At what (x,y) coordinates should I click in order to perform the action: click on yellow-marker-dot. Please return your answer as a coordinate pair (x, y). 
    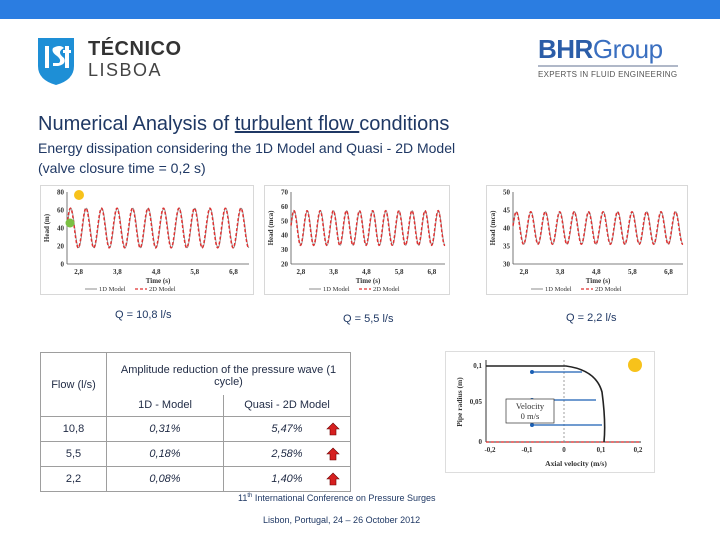
    Looking at the image, I should click on (635, 365).